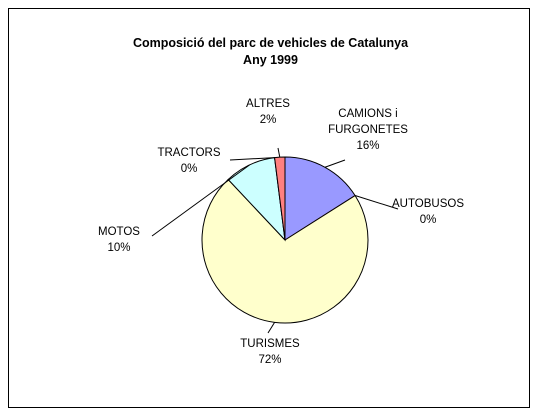 The image size is (541, 408). I want to click on slice-label: MOTOS 10%, so click(119, 240).